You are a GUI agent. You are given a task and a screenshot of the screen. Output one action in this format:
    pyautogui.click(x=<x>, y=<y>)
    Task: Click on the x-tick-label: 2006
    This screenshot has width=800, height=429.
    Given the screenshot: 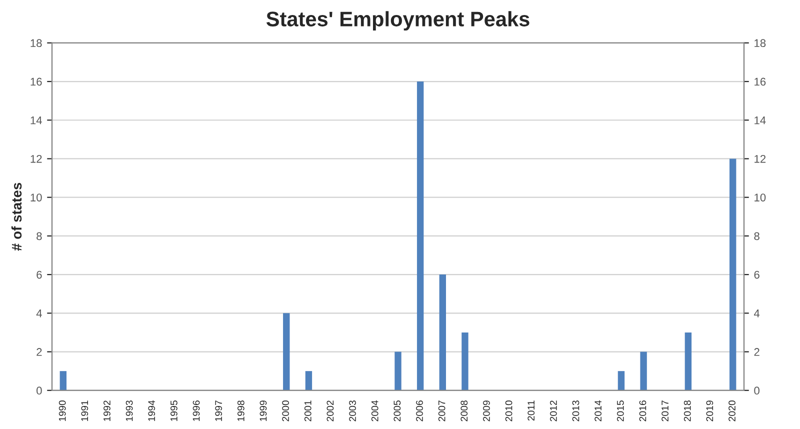 What is the action you would take?
    pyautogui.click(x=419, y=411)
    